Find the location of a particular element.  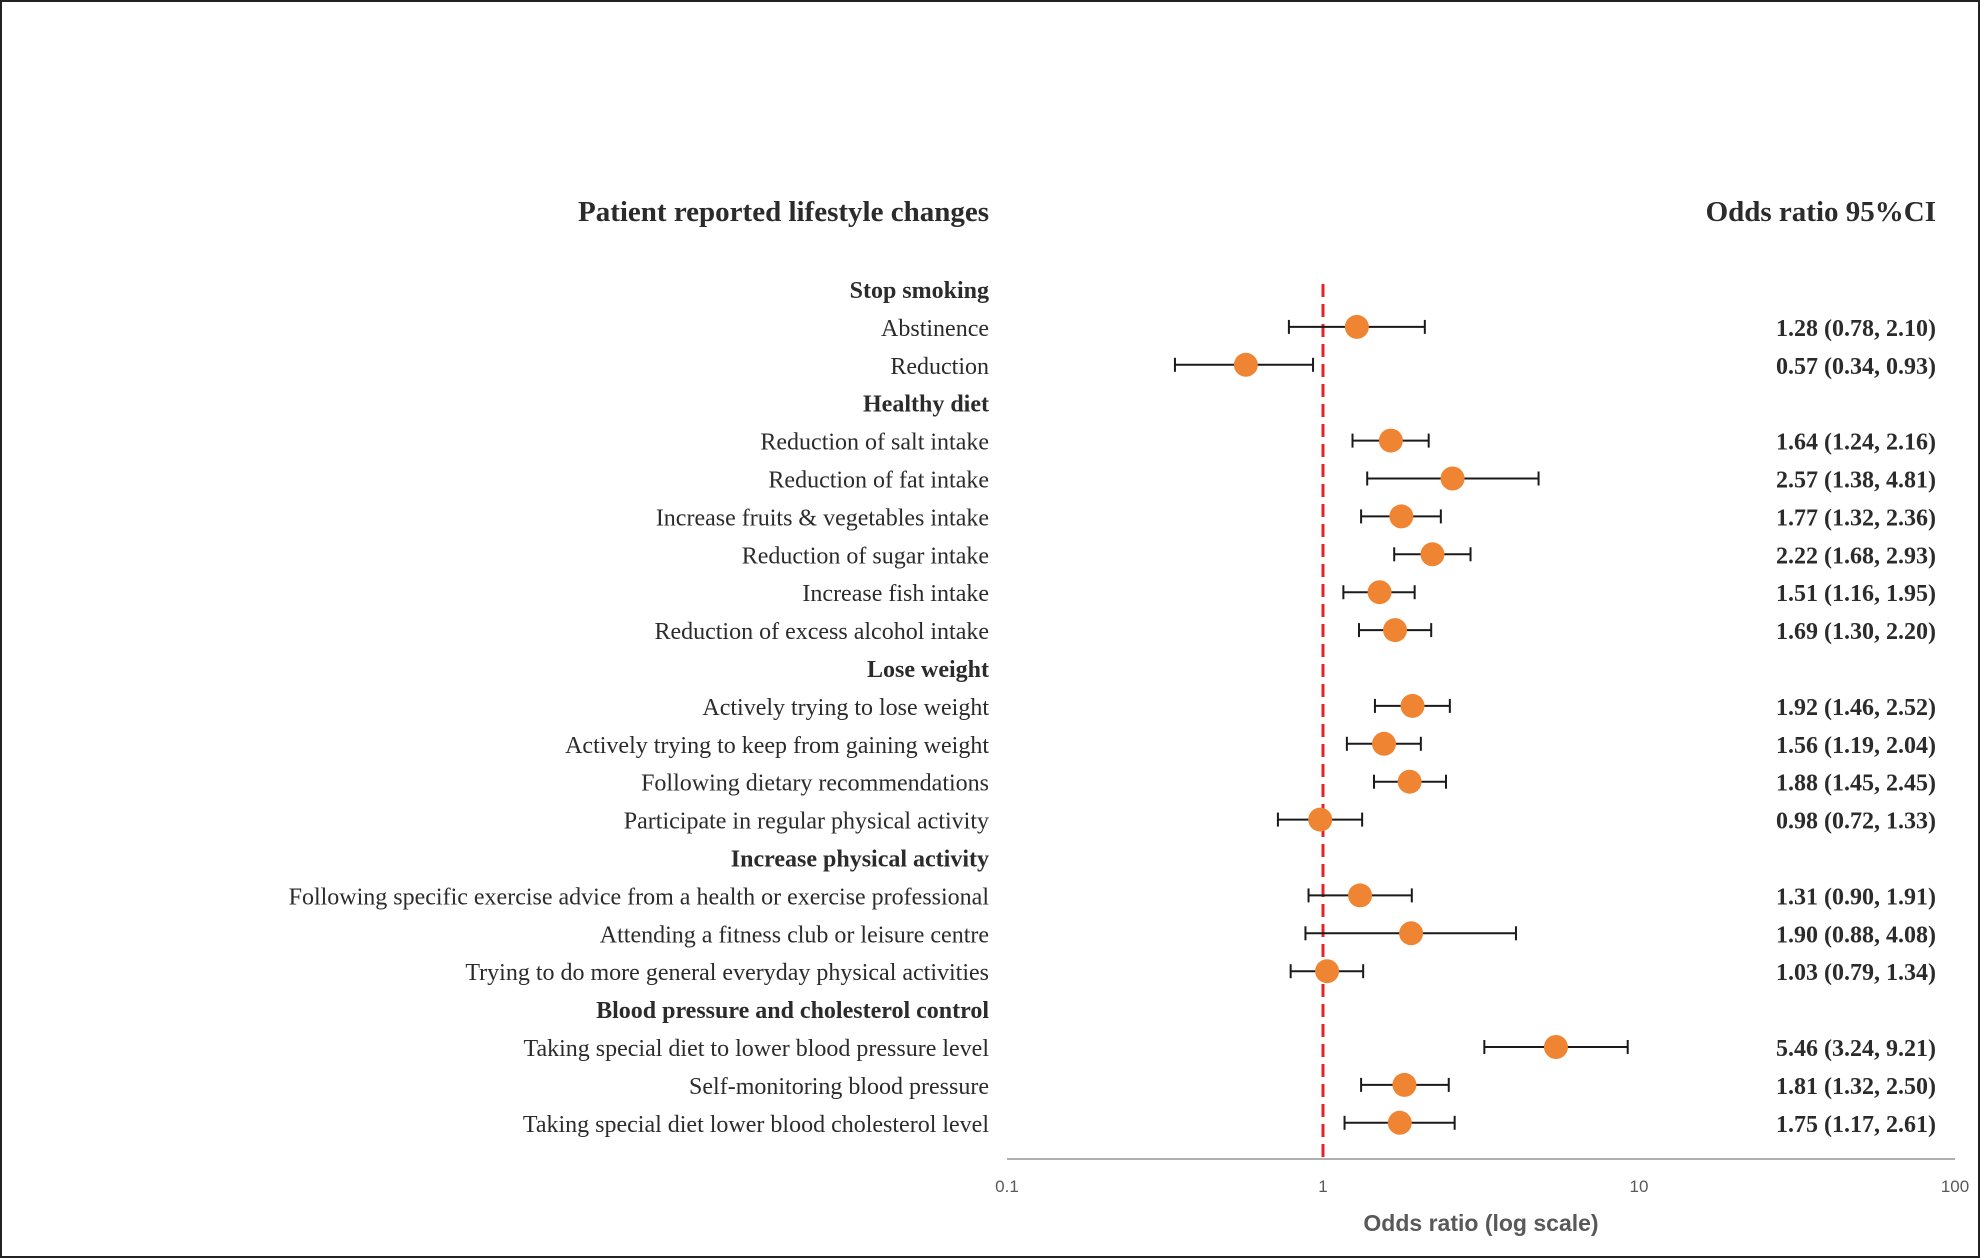

row-label: Reduction is located at coordinates (939, 367).